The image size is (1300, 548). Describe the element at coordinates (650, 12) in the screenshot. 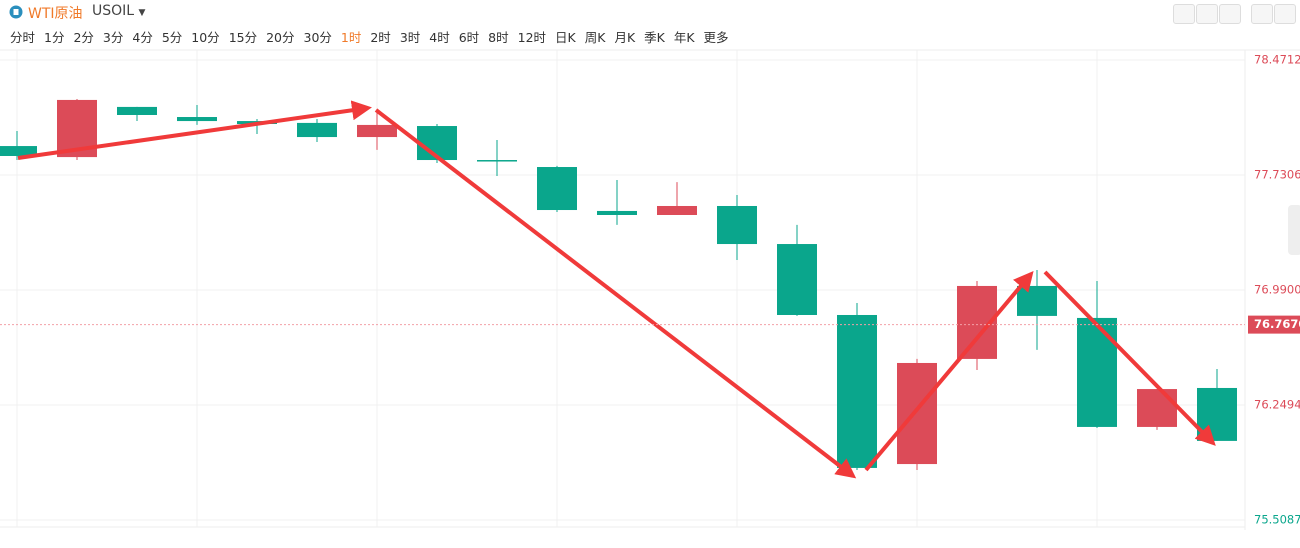

I see `toolbar: WTI原油 USOIL ▼` at that location.